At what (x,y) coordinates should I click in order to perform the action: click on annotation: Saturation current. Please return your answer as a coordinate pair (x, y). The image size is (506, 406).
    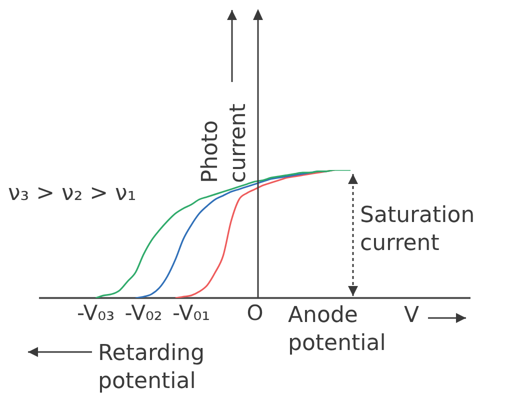
    Looking at the image, I should click on (418, 230).